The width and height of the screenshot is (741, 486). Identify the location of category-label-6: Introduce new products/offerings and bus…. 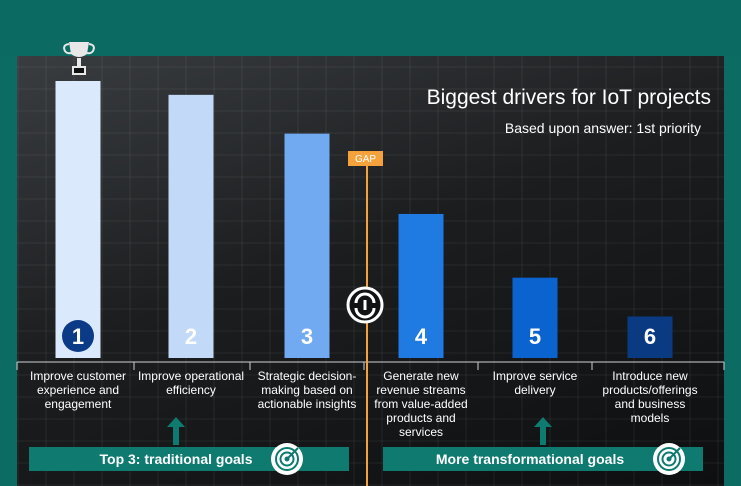
(650, 397).